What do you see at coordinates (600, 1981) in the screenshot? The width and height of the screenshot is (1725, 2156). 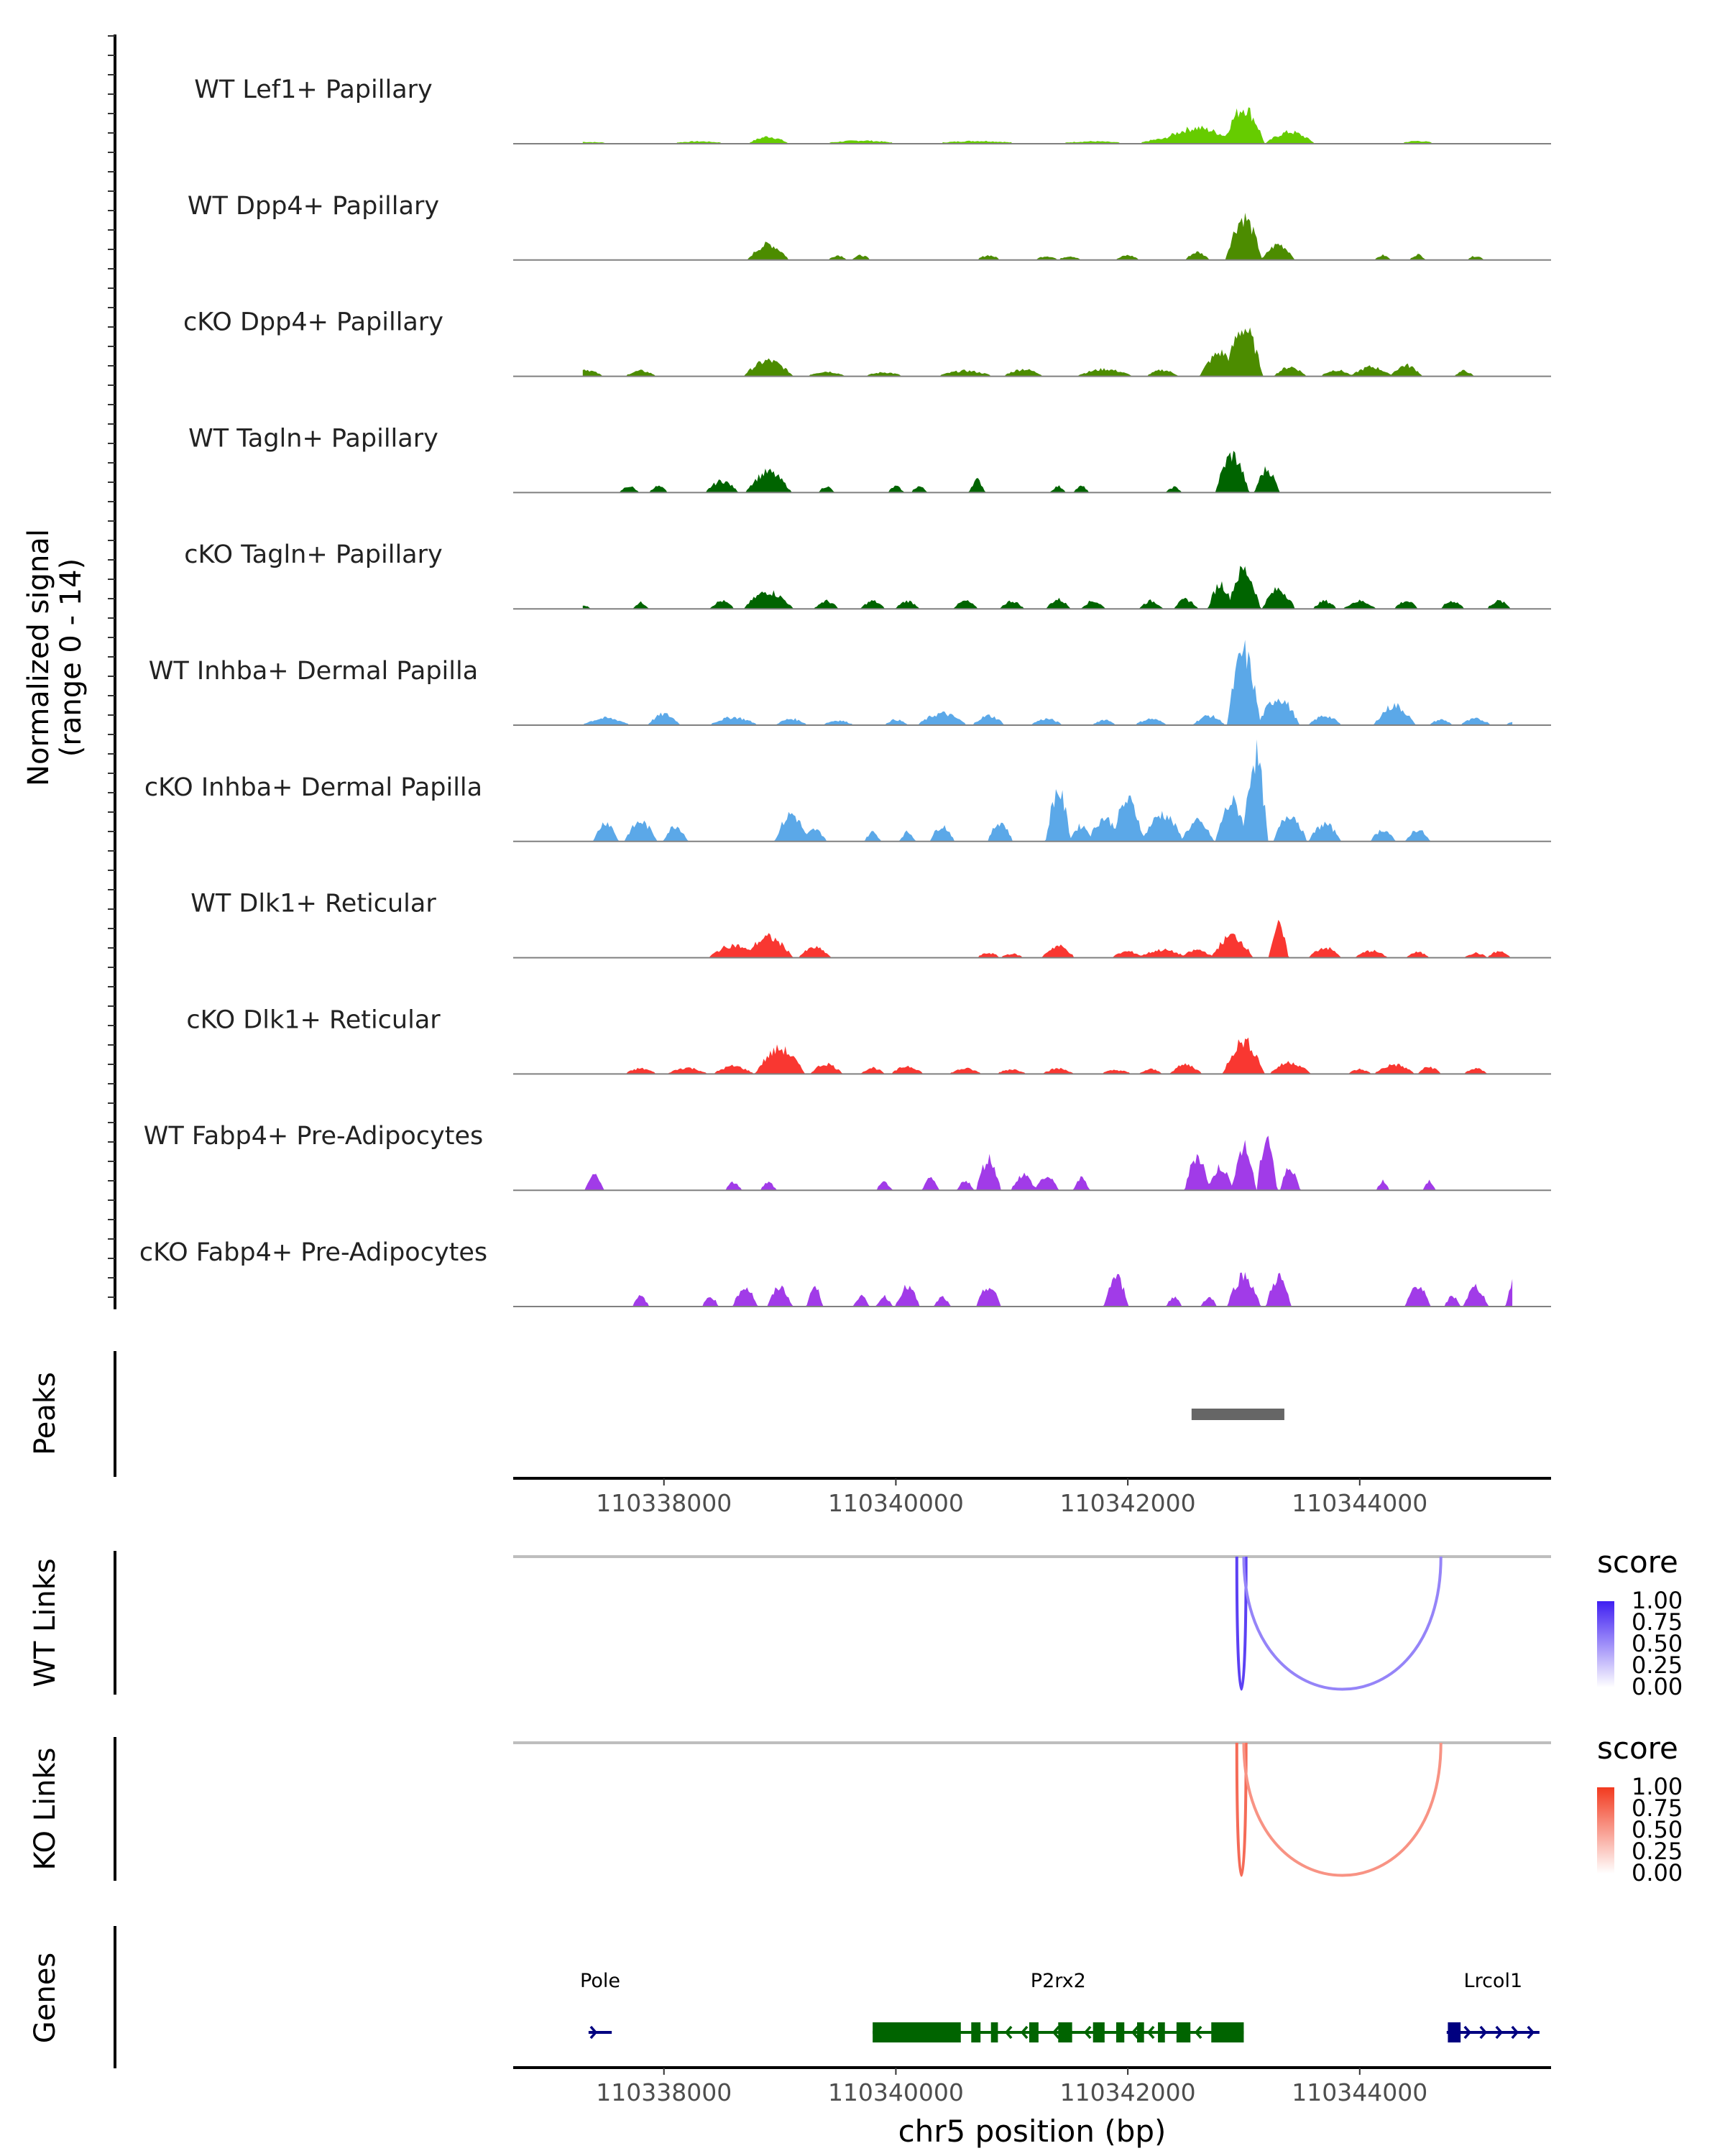 I see `gene-name: Pole` at bounding box center [600, 1981].